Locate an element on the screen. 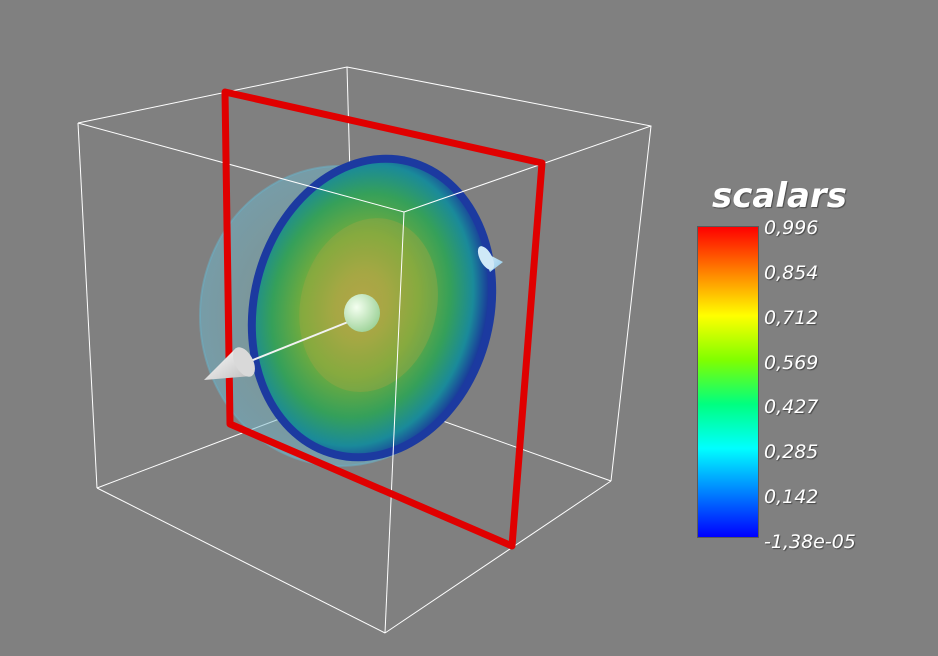 The height and width of the screenshot is (656, 938). colorbar is located at coordinates (728, 382).